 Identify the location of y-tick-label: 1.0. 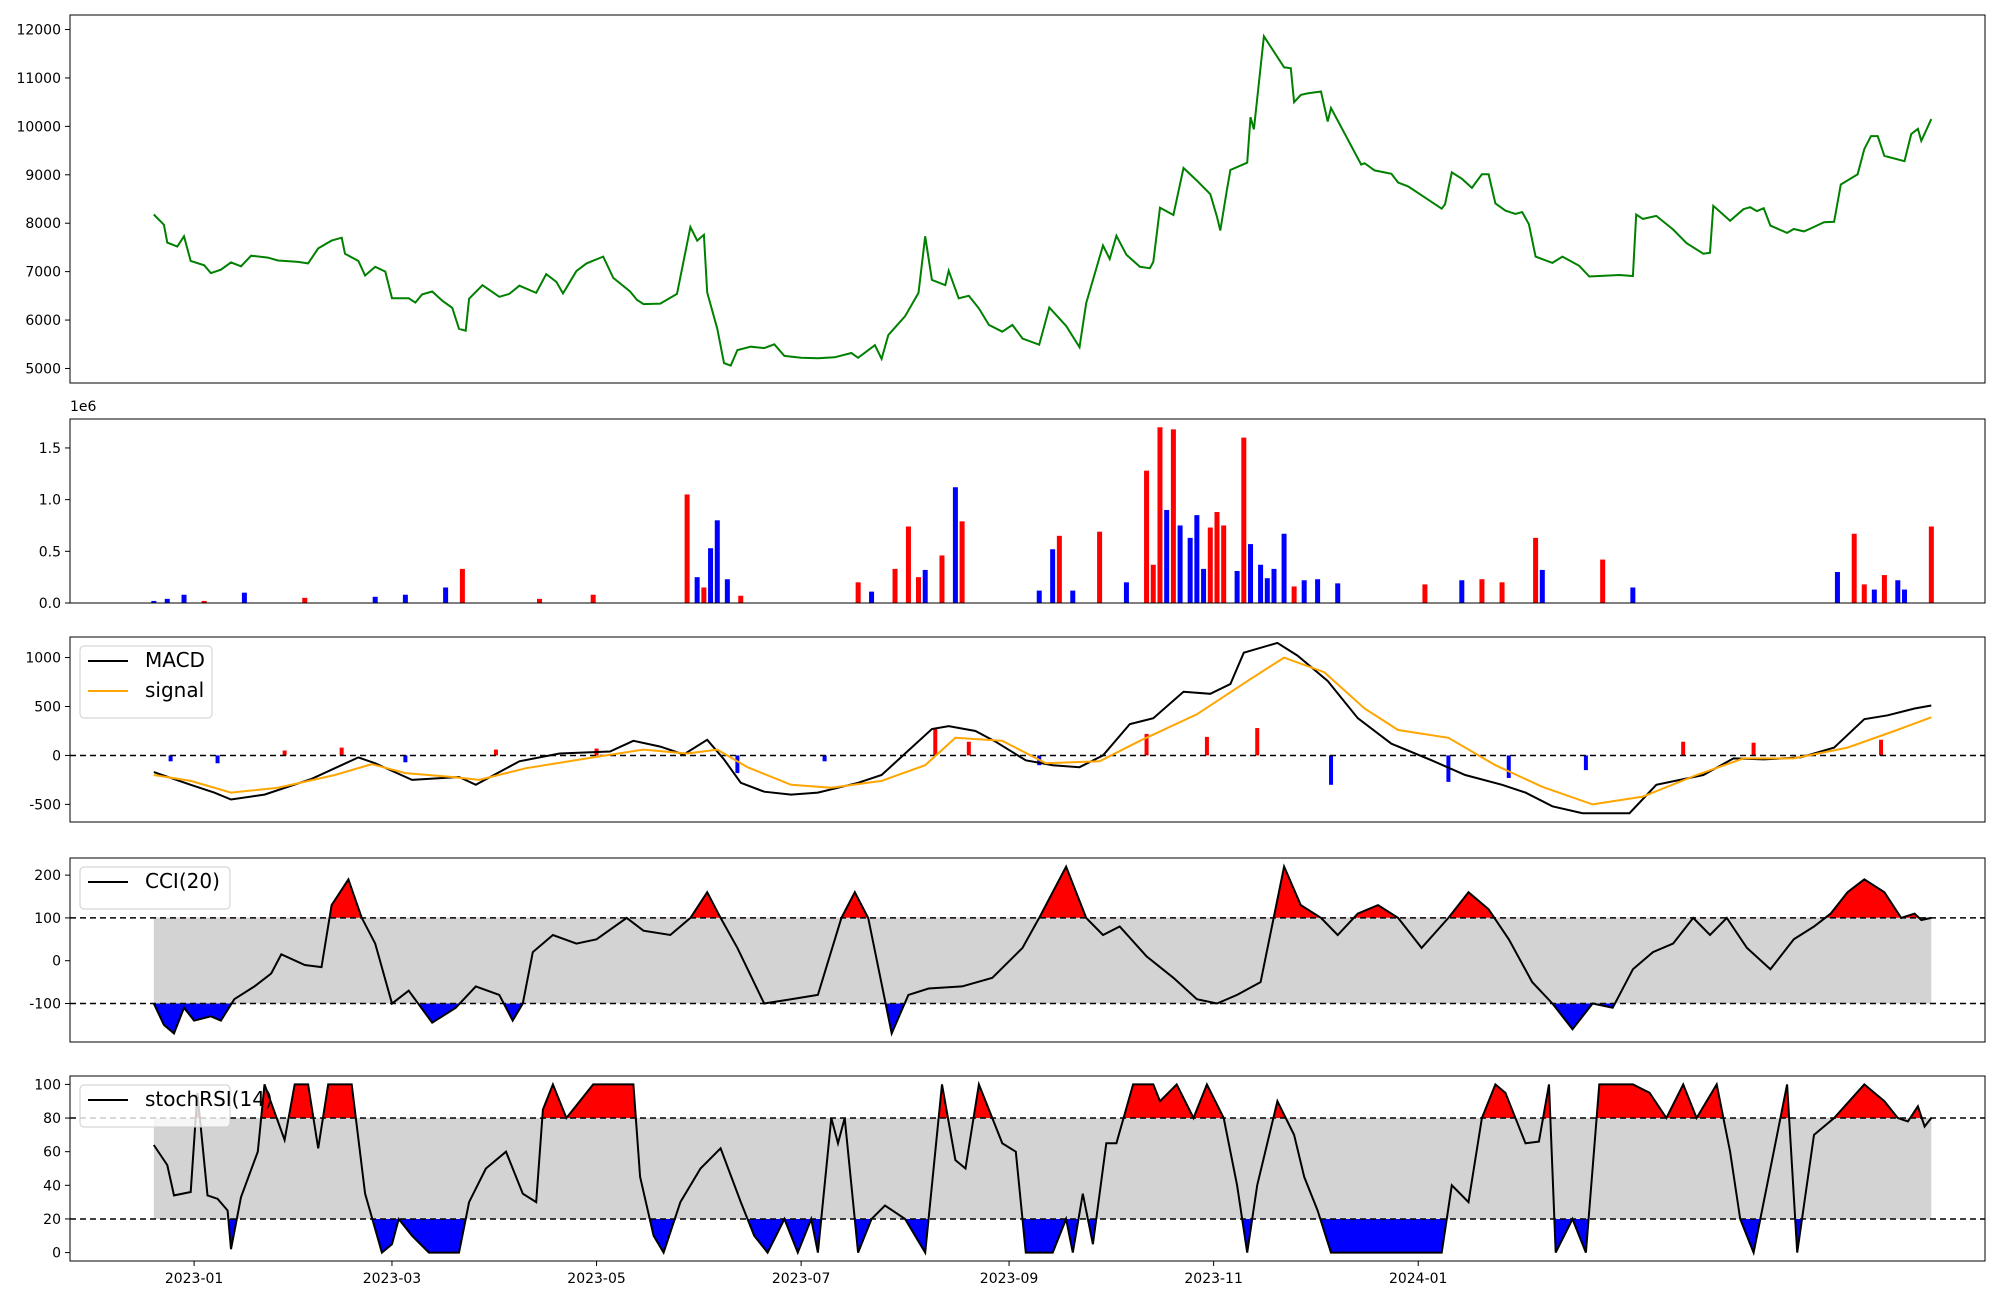
(50, 501).